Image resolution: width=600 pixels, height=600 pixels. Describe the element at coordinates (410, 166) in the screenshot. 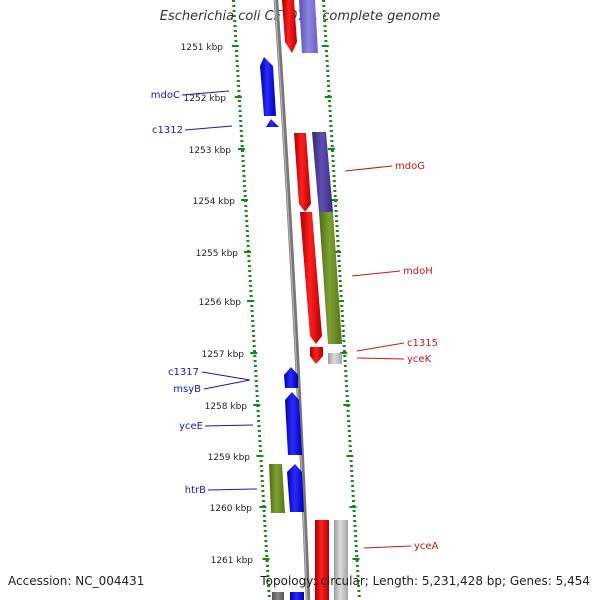

I see `gene-label-mdoG: mdoG` at that location.